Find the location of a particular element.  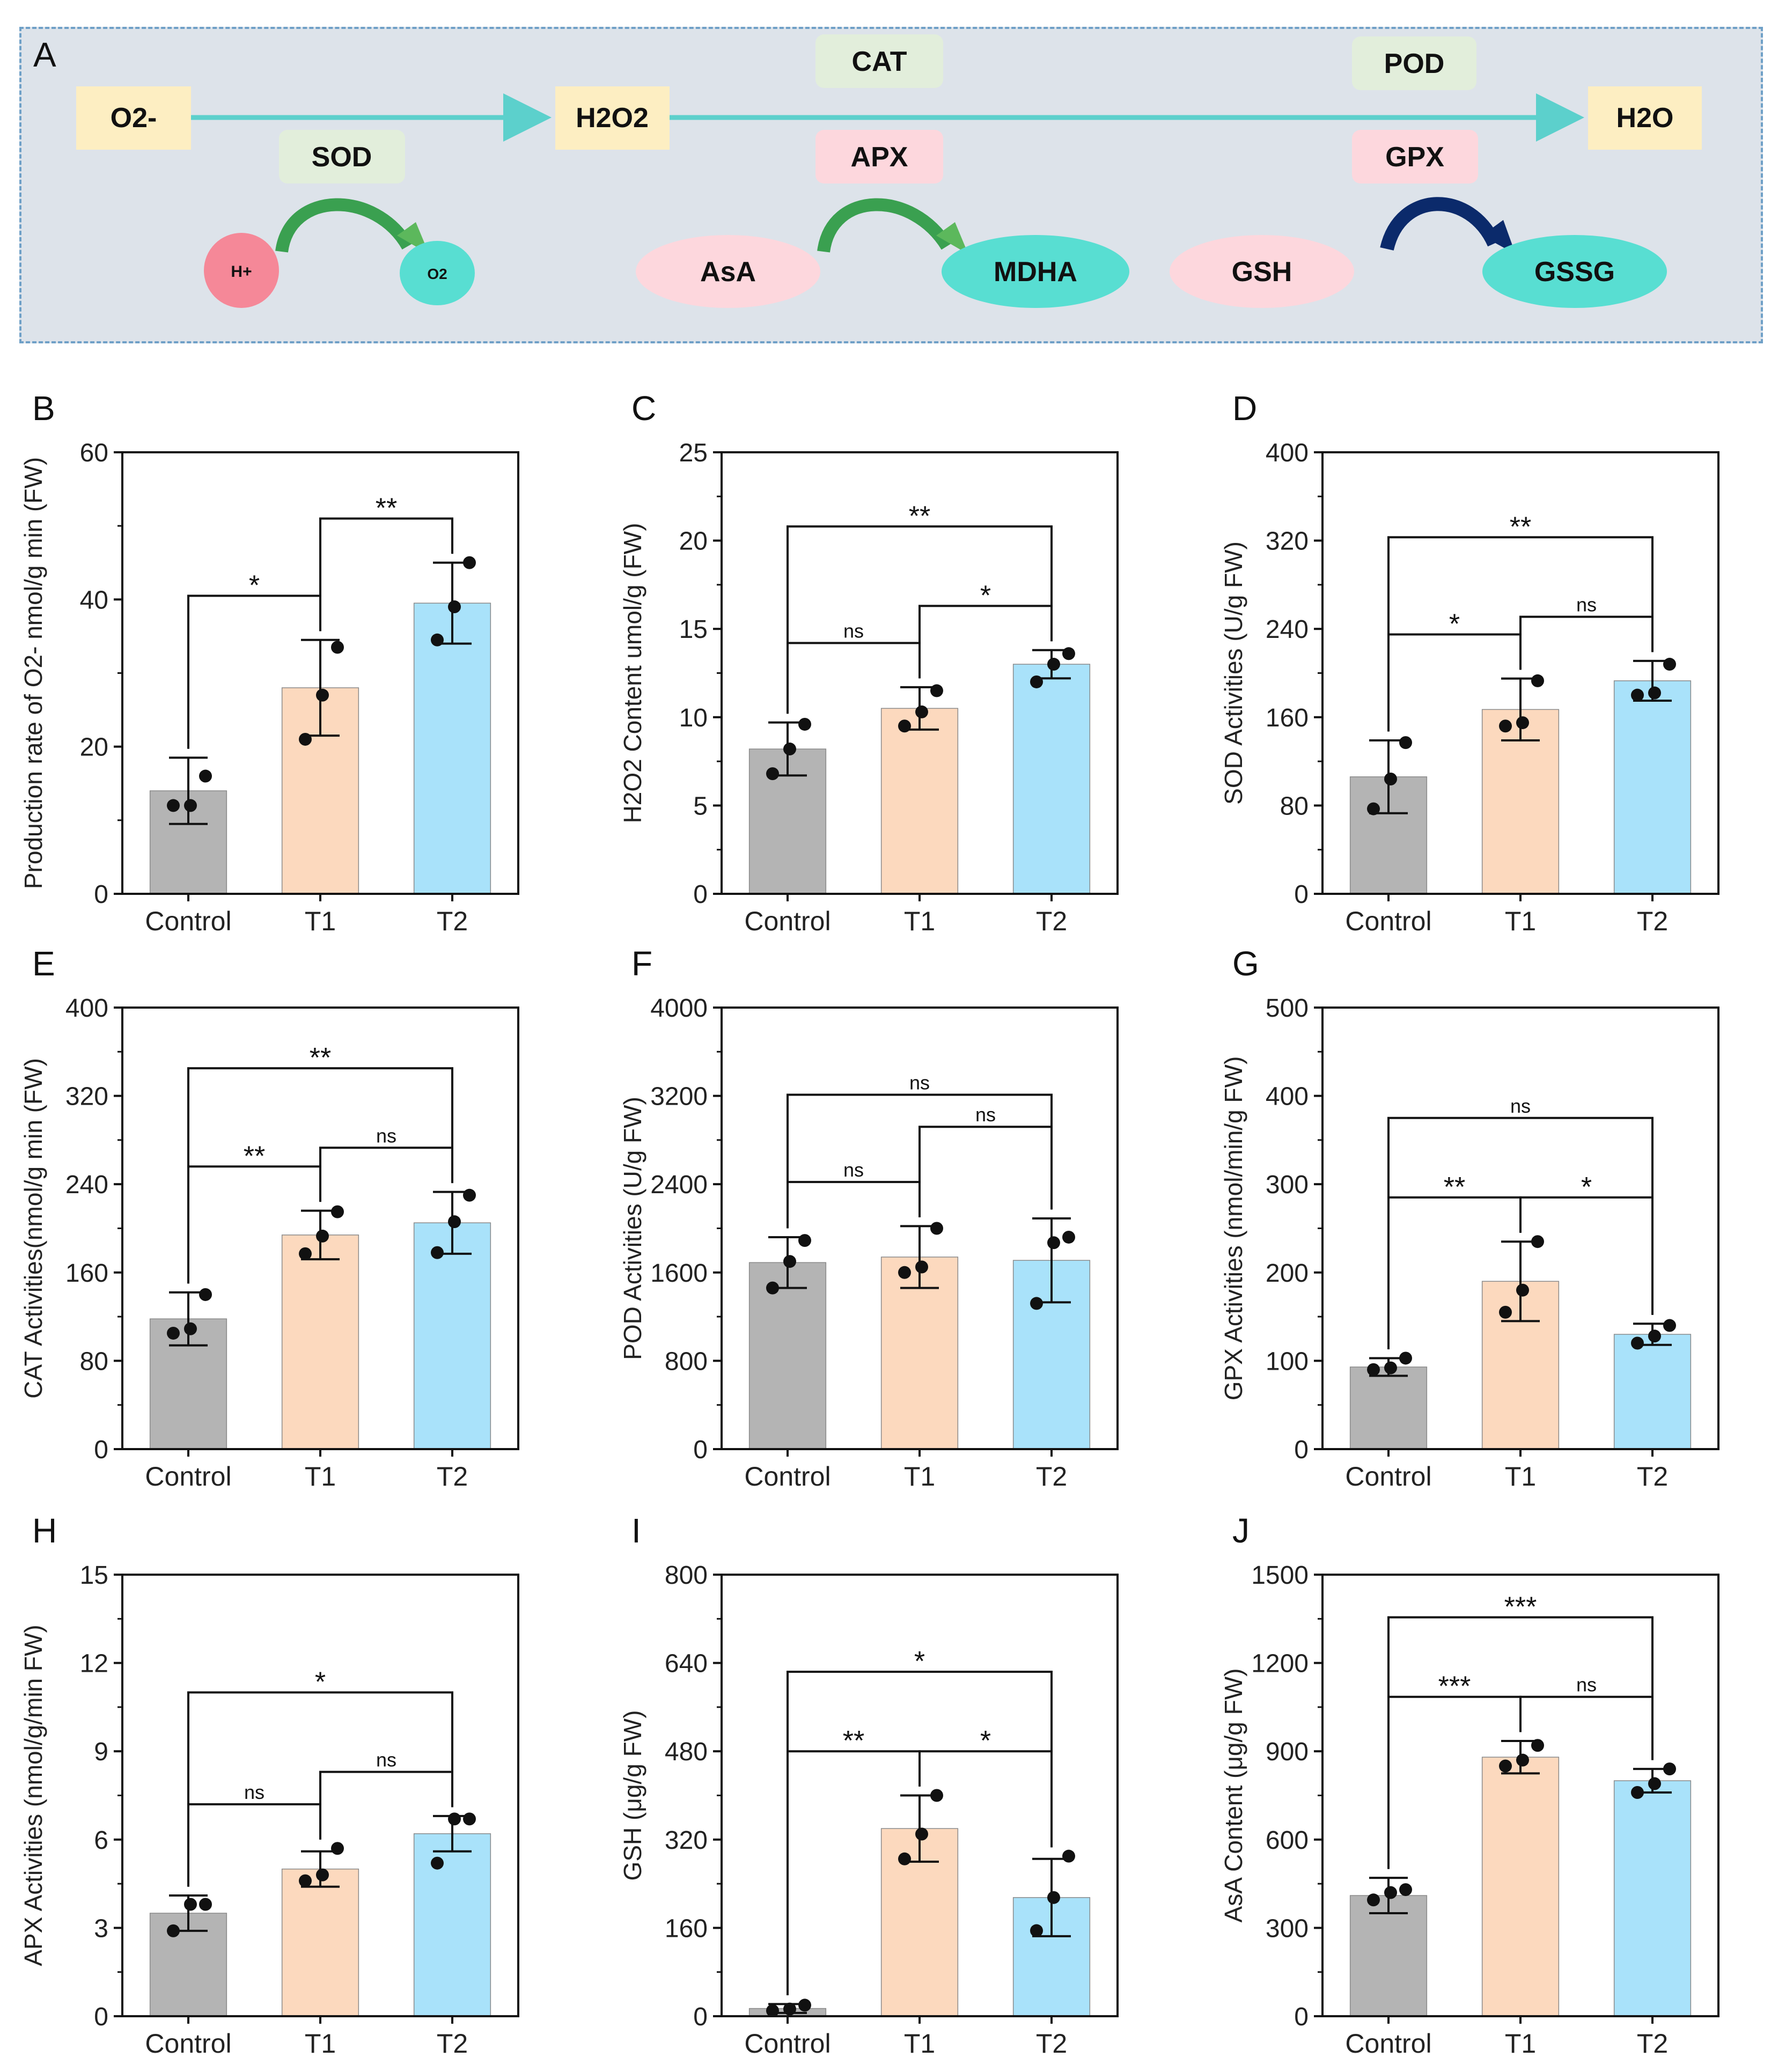

y-axis-label-g: GPX Activities (nmol/min/g FW) is located at coordinates (1233, 1229).